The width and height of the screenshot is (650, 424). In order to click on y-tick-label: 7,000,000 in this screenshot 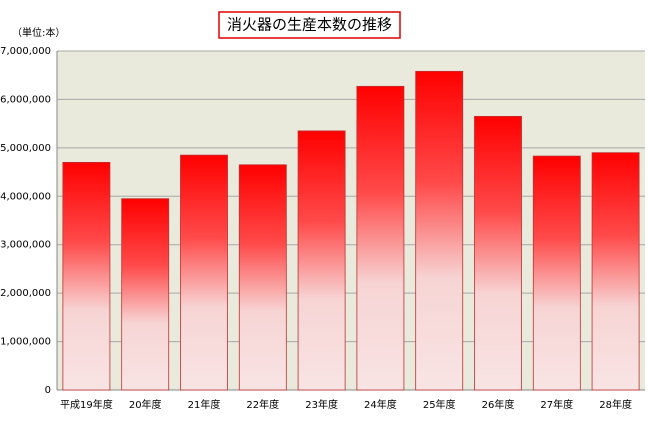, I will do `click(25, 51)`.